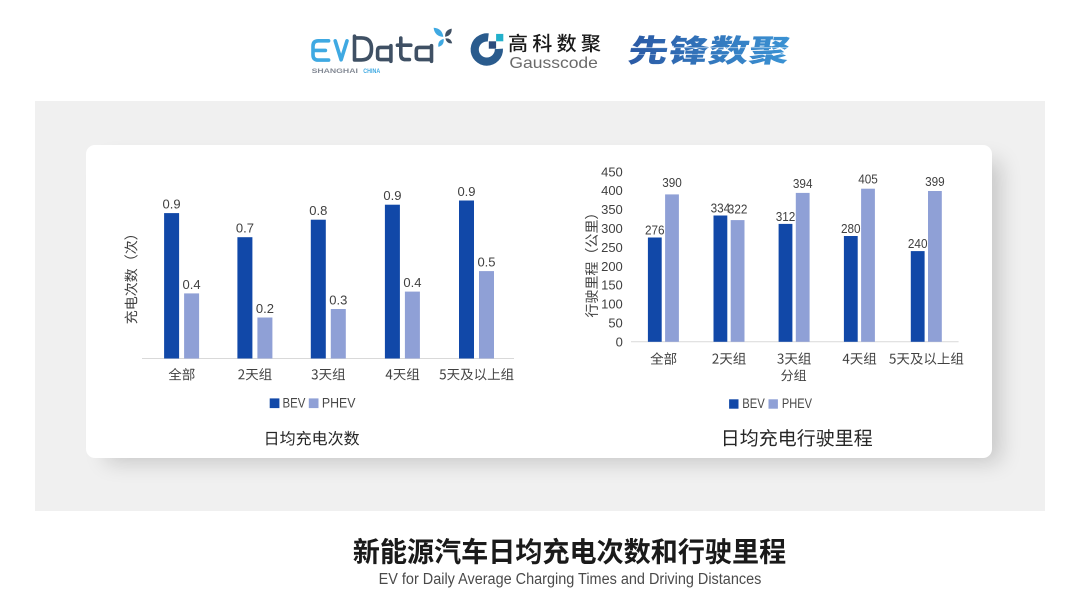 The height and width of the screenshot is (608, 1080). I want to click on svg-text: 240, so click(918, 243).